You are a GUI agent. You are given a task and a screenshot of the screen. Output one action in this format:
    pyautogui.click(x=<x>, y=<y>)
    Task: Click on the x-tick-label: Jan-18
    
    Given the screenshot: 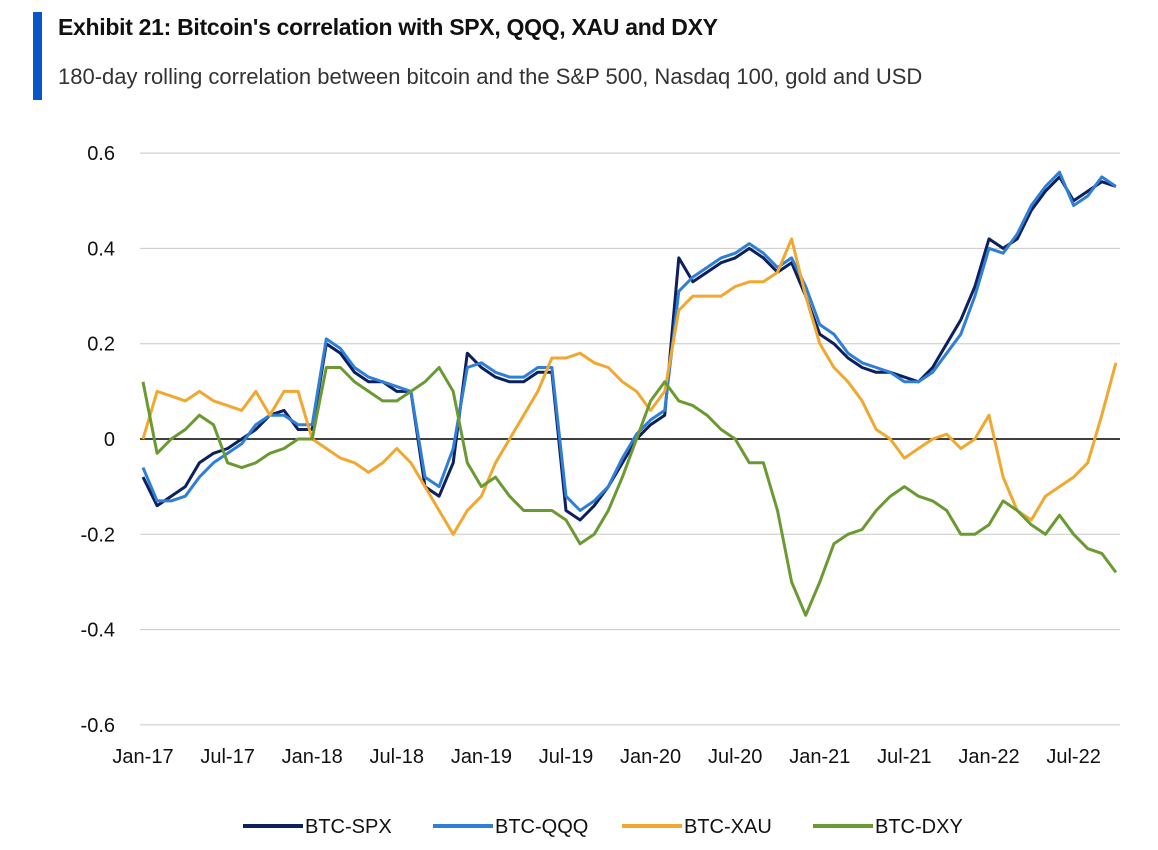 What is the action you would take?
    pyautogui.click(x=312, y=757)
    